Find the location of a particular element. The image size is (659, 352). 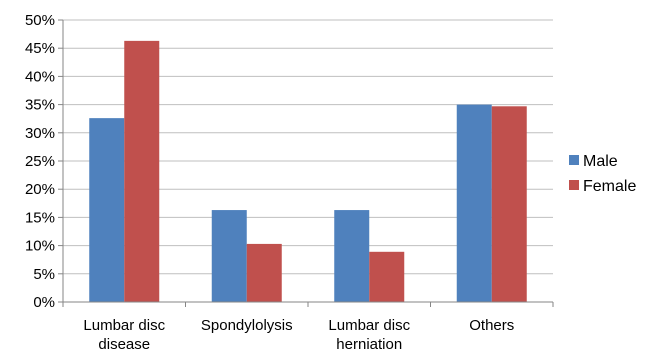

legend-item-female: Female is located at coordinates (602, 186).